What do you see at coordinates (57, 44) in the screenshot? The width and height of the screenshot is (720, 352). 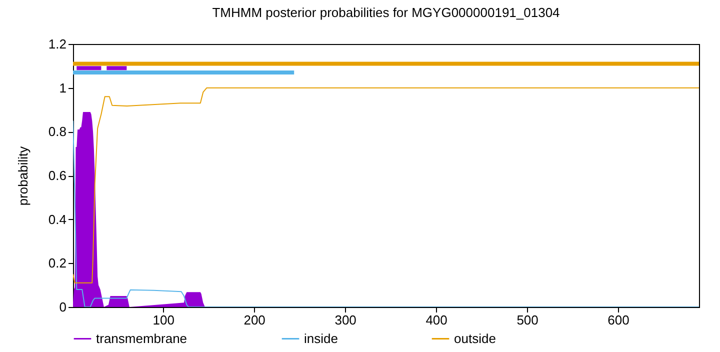 I see `y-tick-label: 1.2` at bounding box center [57, 44].